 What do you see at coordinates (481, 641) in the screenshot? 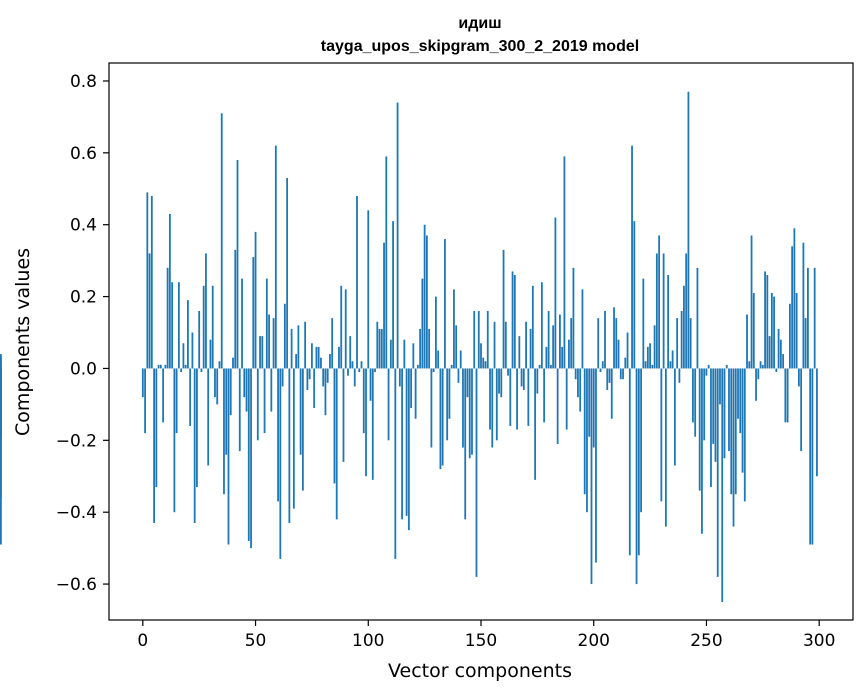
I see `x-tick-label: 150` at bounding box center [481, 641].